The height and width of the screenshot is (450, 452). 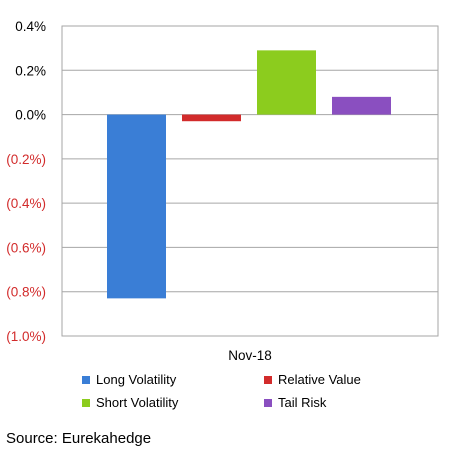 What do you see at coordinates (302, 402) in the screenshot?
I see `legend-label: Tail Risk` at bounding box center [302, 402].